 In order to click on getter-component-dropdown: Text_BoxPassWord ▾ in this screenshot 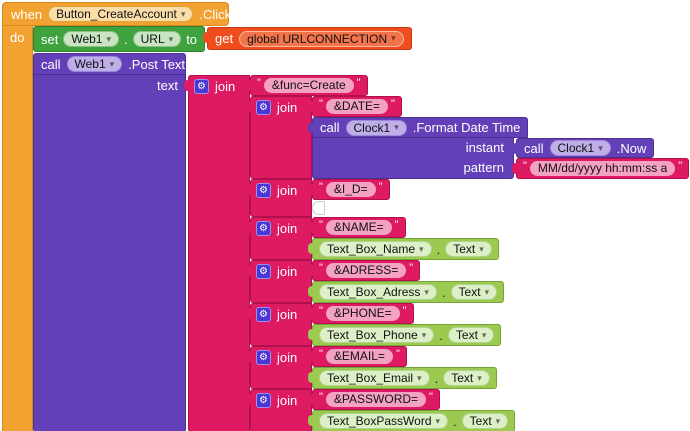, I will do `click(384, 421)`.